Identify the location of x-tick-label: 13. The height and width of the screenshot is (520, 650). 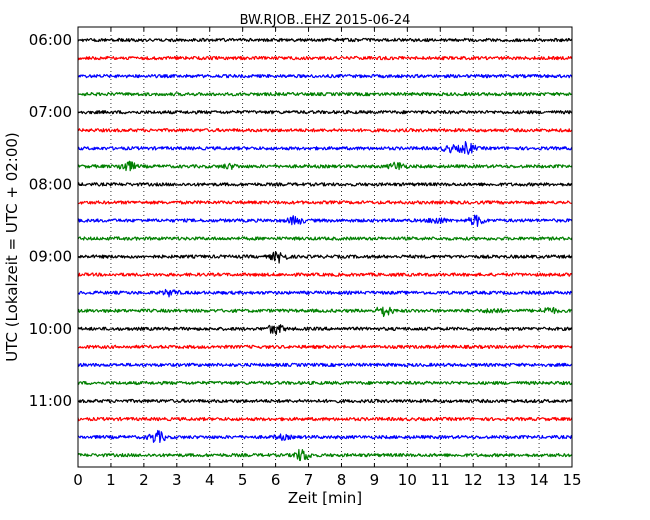
(506, 480).